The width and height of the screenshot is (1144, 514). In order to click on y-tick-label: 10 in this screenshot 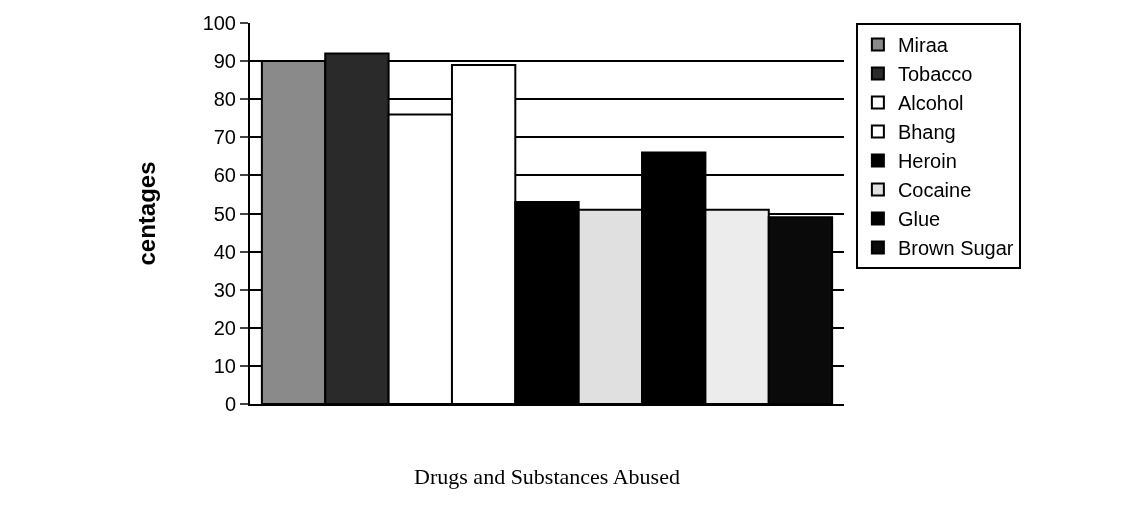, I will do `click(224, 365)`.